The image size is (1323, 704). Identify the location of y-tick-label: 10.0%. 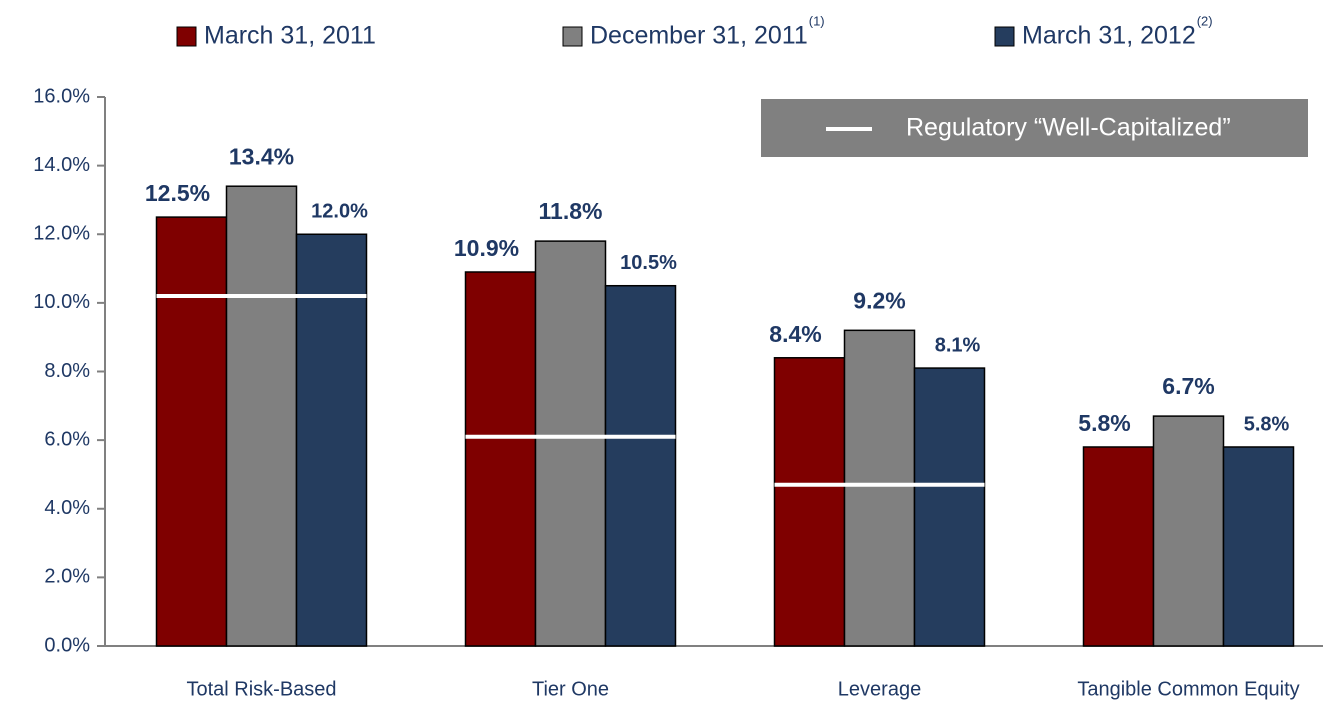
(61, 302).